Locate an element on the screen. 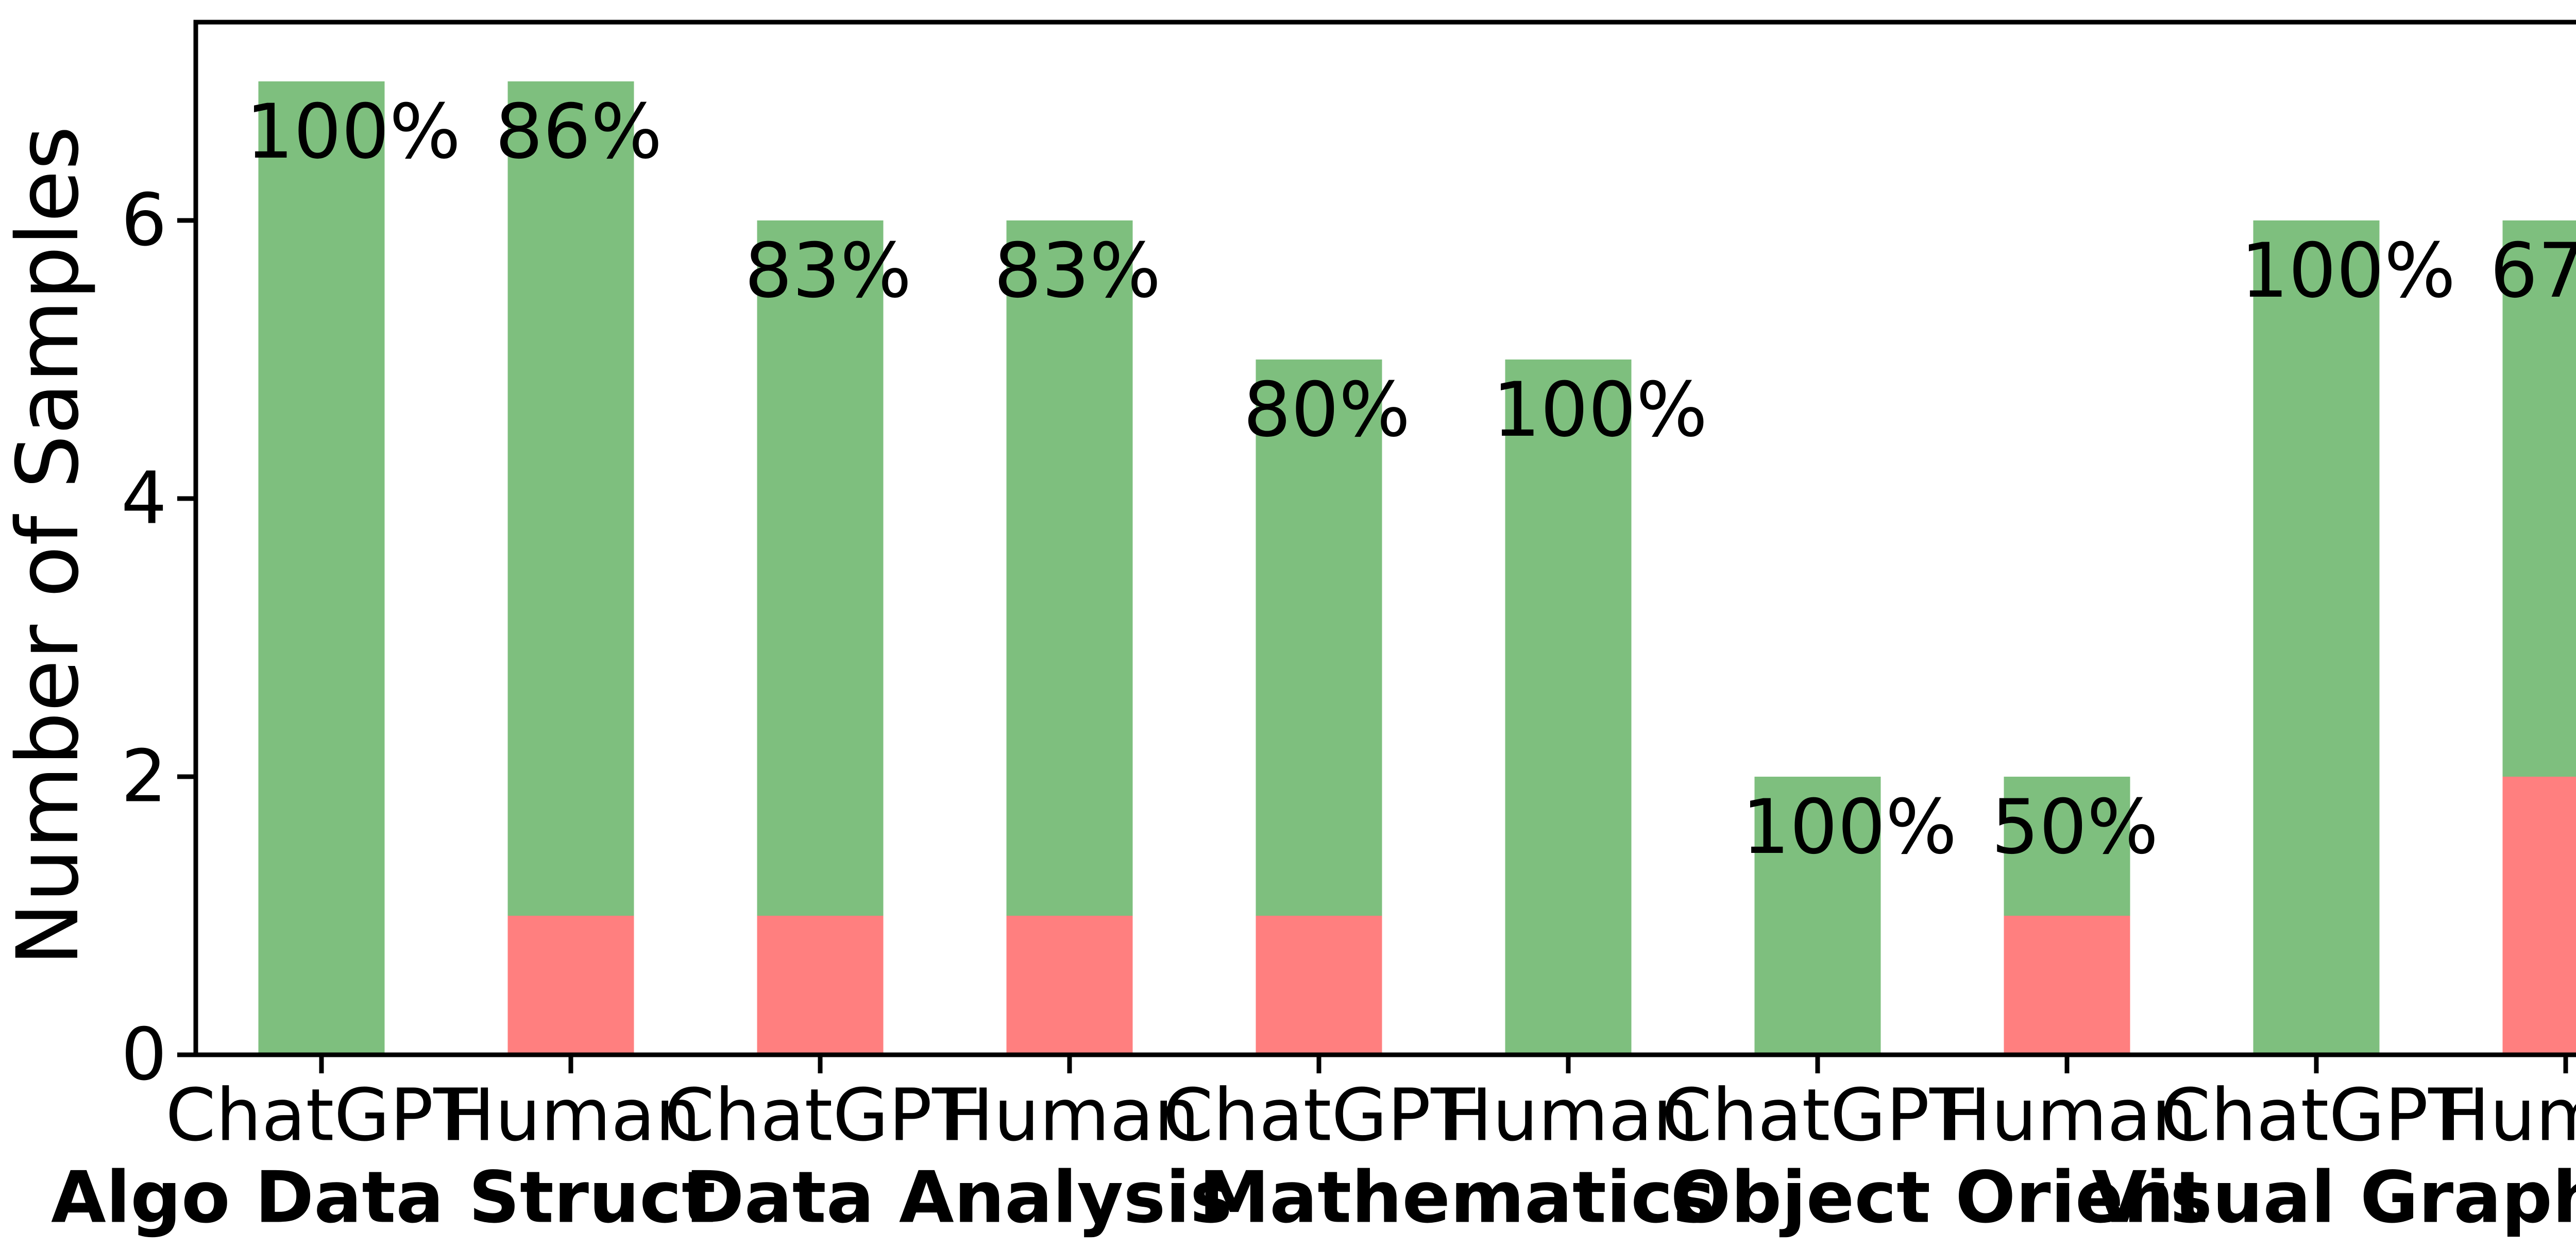  y-axis-title: Number of Samples is located at coordinates (48, 546).